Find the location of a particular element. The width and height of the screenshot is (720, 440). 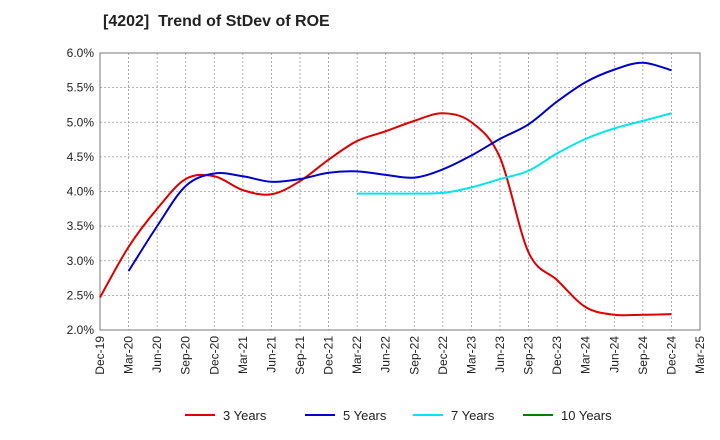

x-tick-label: Dec-21 is located at coordinates (329, 355).